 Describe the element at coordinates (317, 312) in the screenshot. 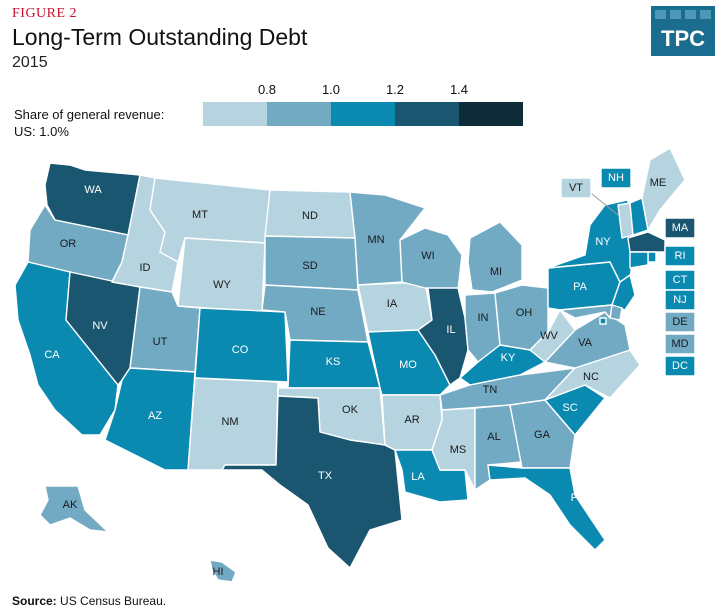

I see `label-NE: NE` at that location.